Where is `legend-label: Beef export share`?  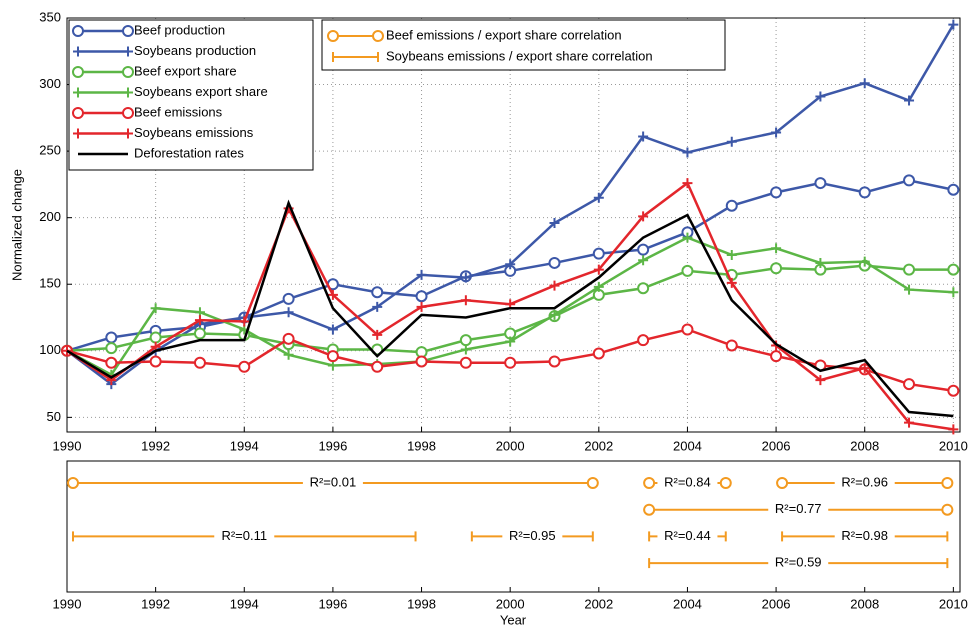
legend-label: Beef export share is located at coordinates (185, 70).